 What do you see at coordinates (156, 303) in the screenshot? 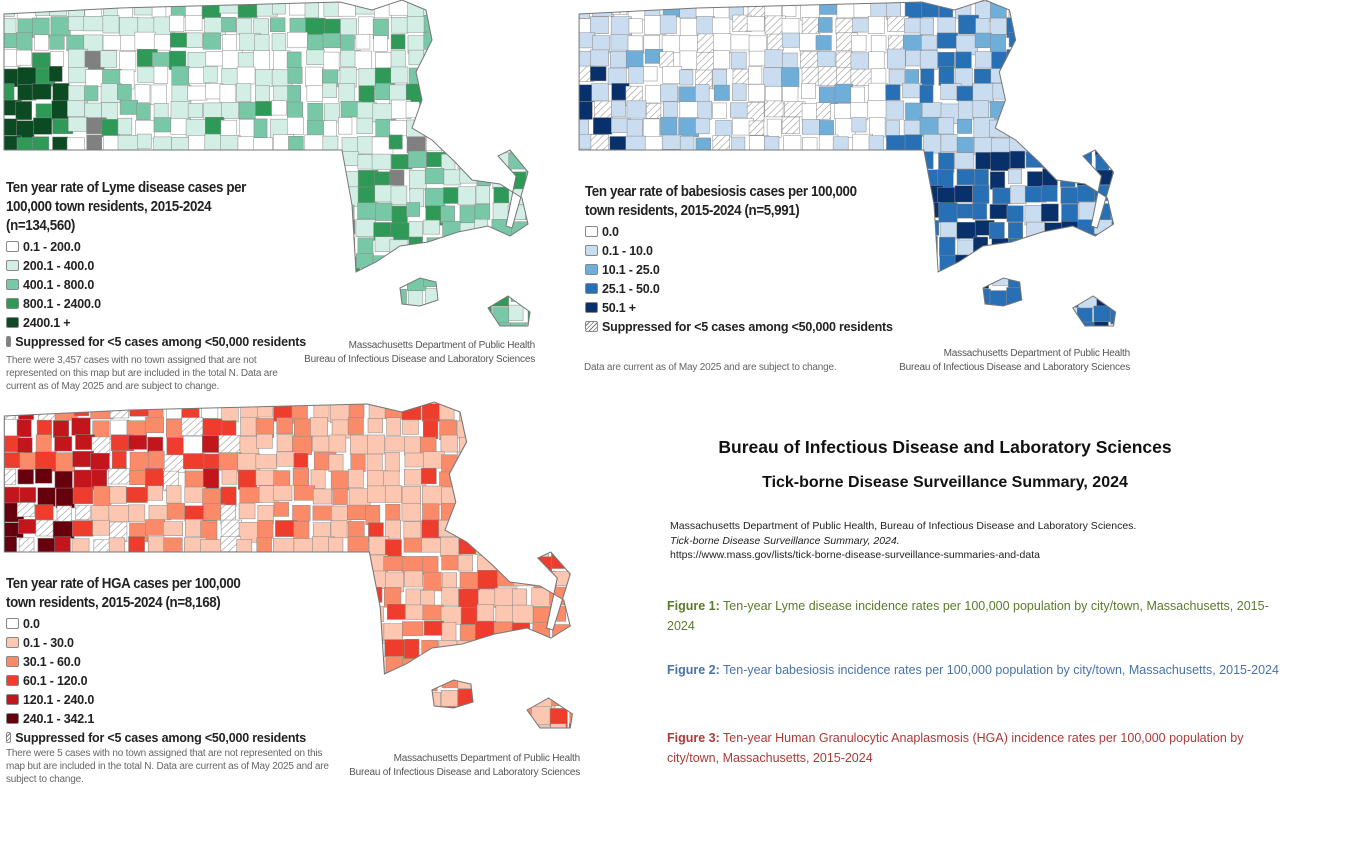
I see `legend-item: 800.1 - 2400.0` at bounding box center [156, 303].